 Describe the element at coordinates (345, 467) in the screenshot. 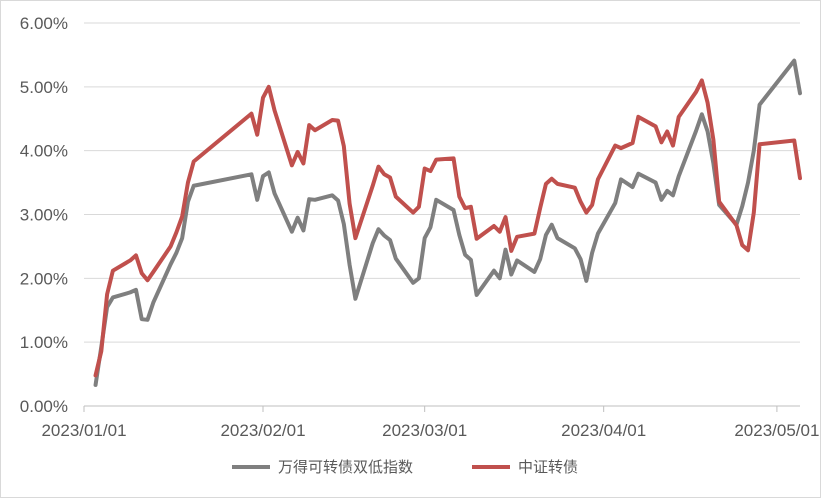

I see `legend-label: 万得可转债双低指数` at that location.